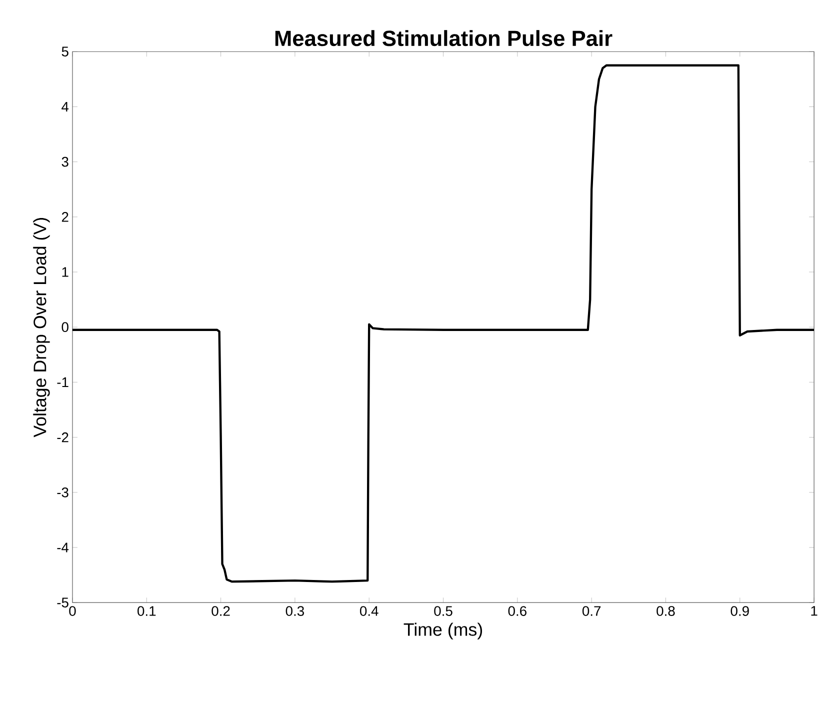  Describe the element at coordinates (147, 611) in the screenshot. I see `x-tick-label: 0.1` at that location.